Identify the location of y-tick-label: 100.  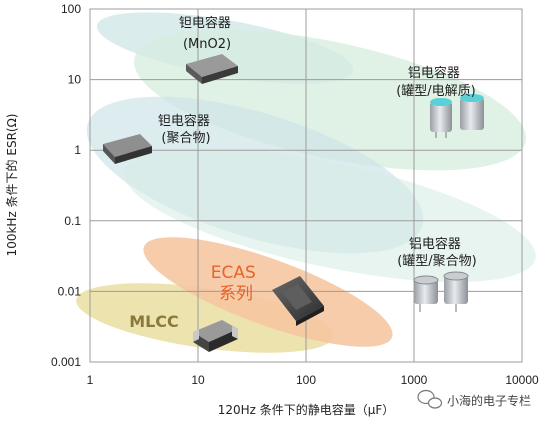
(71, 9).